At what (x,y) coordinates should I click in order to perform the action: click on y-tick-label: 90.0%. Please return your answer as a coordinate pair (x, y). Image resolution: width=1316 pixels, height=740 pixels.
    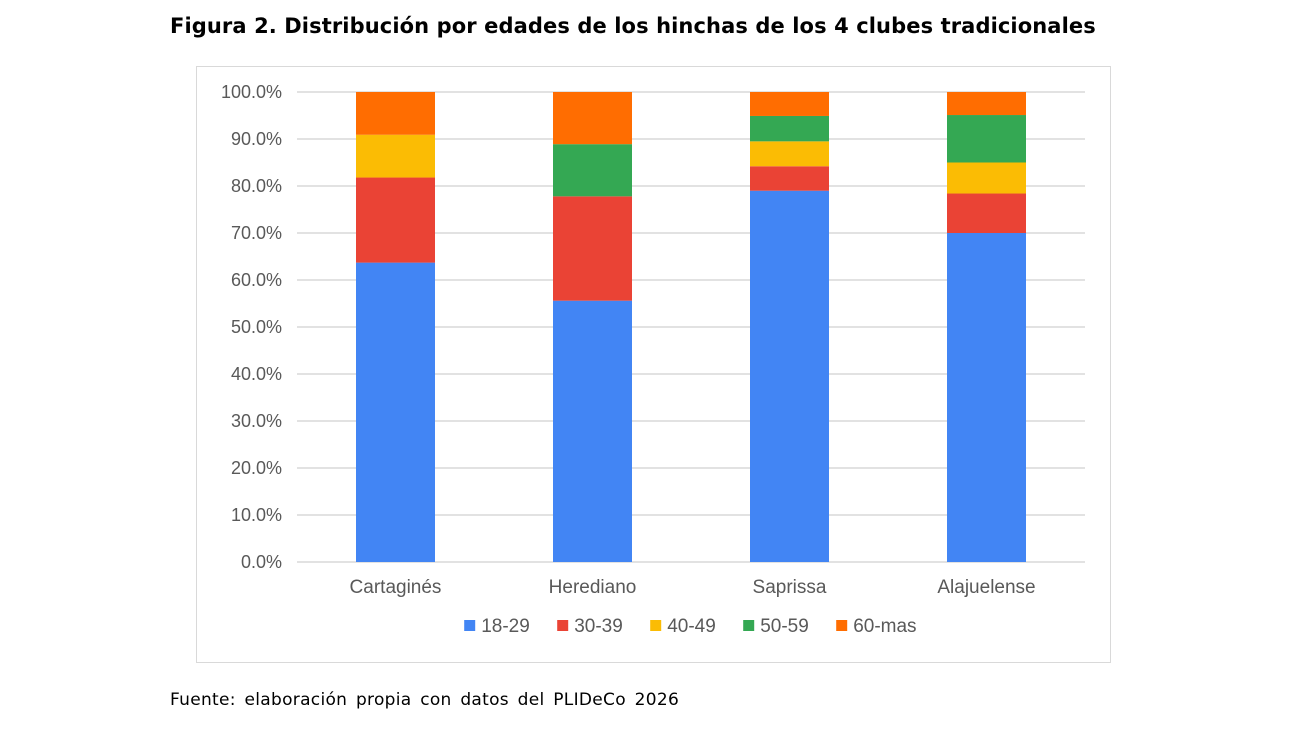
    Looking at the image, I should click on (256, 139).